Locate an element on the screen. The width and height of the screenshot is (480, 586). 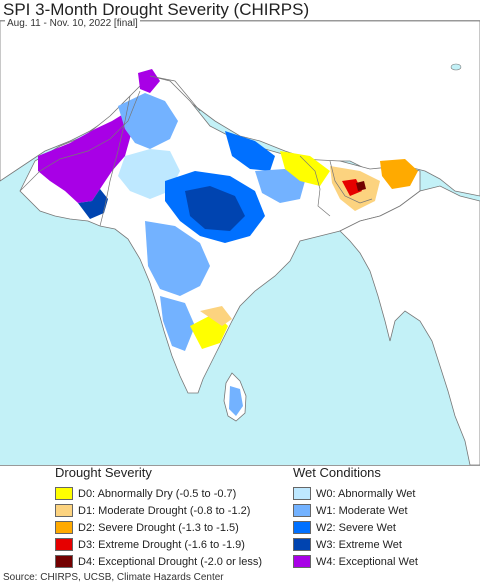
swatch-w4 is located at coordinates (302, 561).